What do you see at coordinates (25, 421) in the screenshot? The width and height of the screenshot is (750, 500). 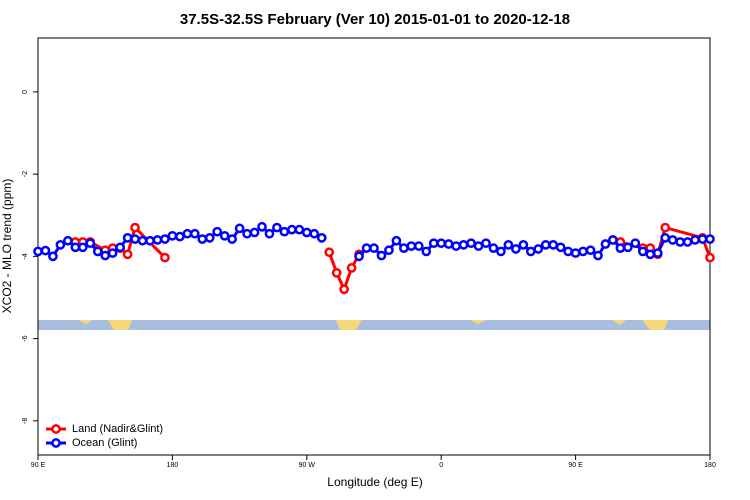 I see `y-tick-label: -8` at bounding box center [25, 421].